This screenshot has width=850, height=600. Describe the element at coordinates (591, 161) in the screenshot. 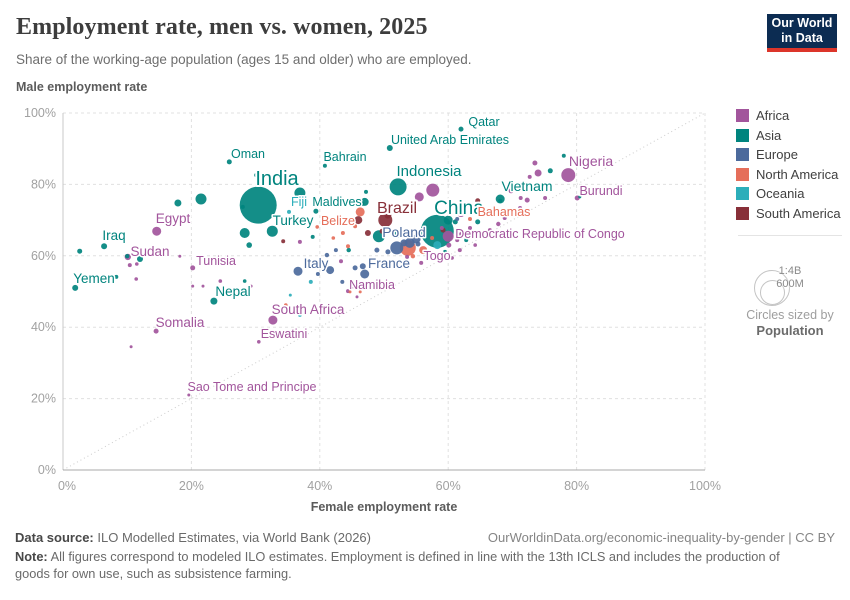

I see `country-label-nigeria: Nigeria` at that location.